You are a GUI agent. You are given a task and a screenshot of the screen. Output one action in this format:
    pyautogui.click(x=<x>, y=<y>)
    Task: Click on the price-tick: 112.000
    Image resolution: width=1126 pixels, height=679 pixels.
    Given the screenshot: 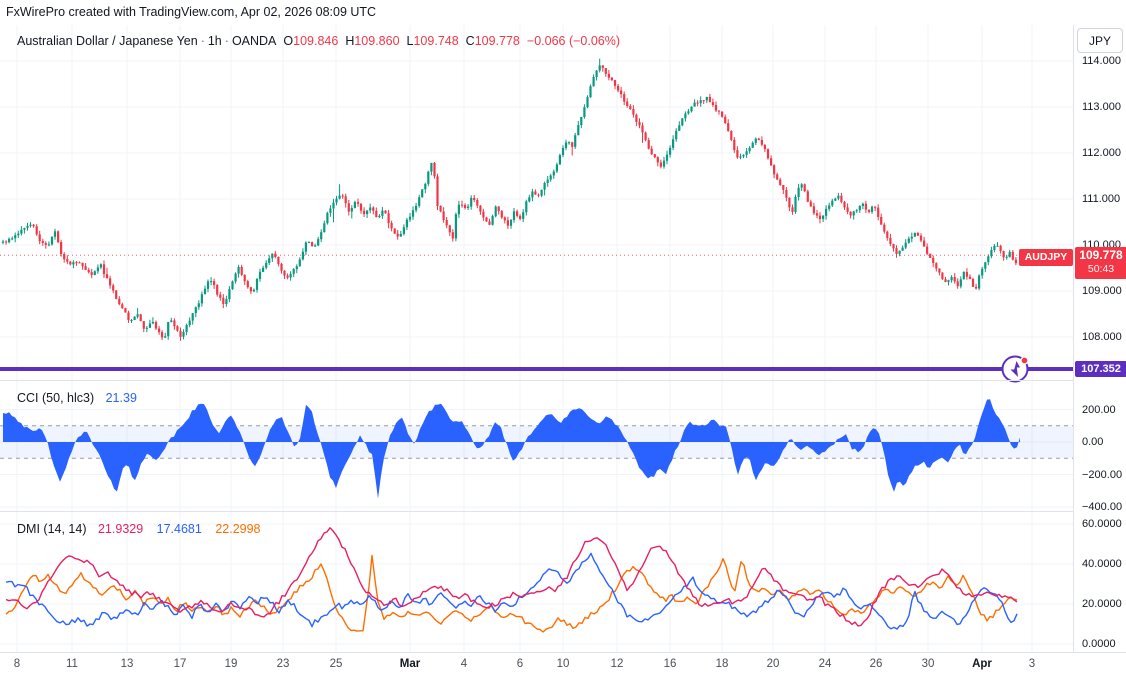 What is the action you would take?
    pyautogui.click(x=1101, y=153)
    